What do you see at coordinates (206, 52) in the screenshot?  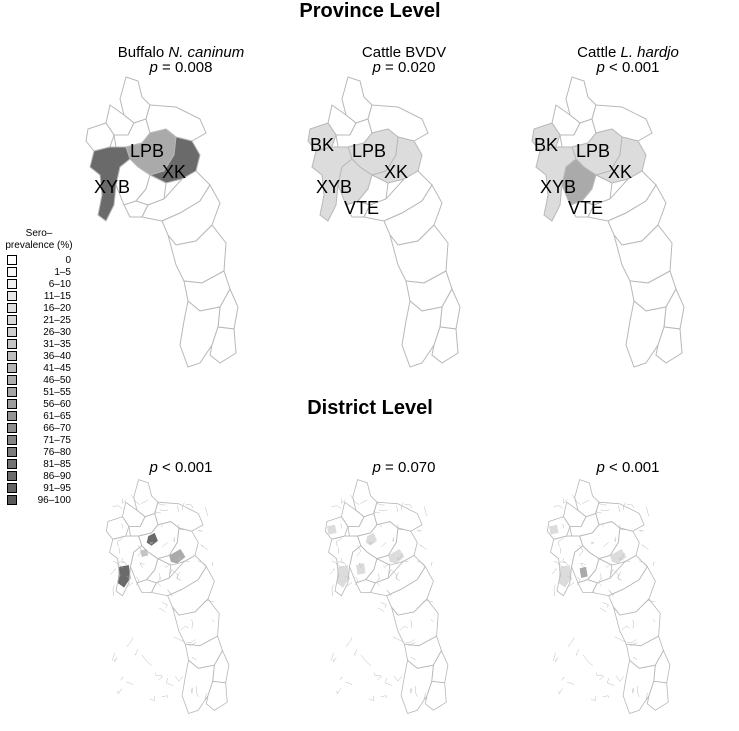 I see `pathogen-name: N. caninum` at bounding box center [206, 52].